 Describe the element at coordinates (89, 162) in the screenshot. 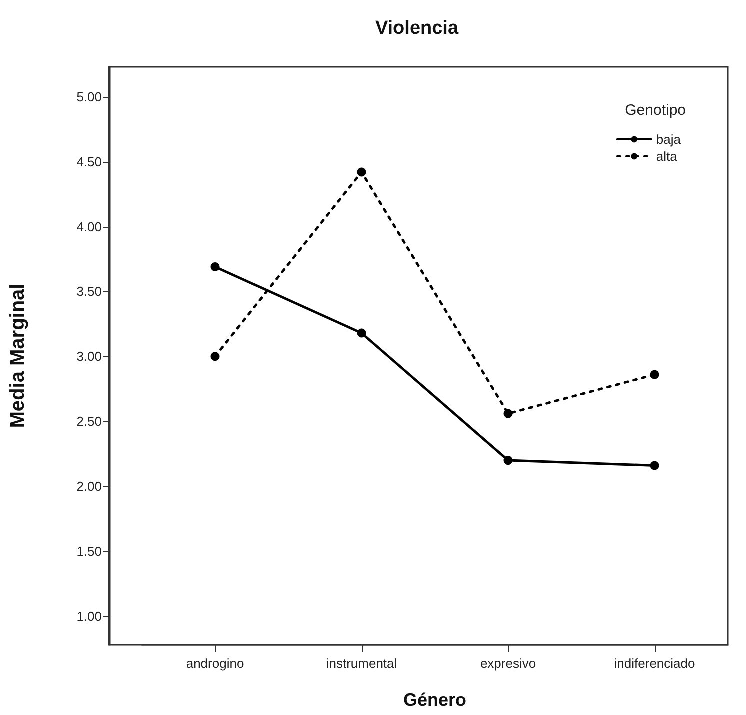

I see `y-tick-label: 4.50` at that location.